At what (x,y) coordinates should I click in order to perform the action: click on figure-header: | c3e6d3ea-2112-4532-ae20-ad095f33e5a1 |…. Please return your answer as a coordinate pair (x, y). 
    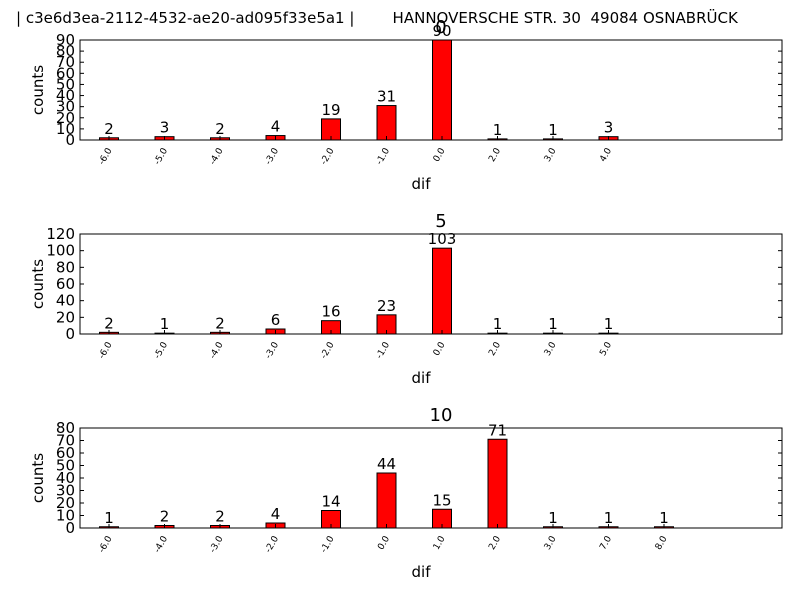
    Looking at the image, I should click on (377, 18).